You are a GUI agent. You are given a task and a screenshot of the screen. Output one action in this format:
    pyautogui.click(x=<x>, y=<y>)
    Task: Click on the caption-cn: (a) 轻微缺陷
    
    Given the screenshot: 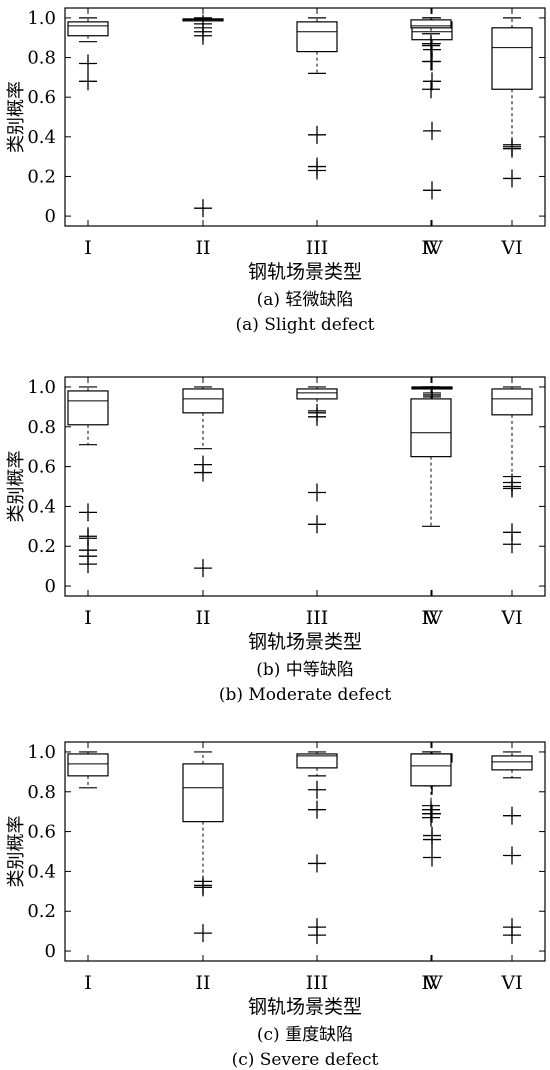 What is the action you would take?
    pyautogui.click(x=305, y=300)
    